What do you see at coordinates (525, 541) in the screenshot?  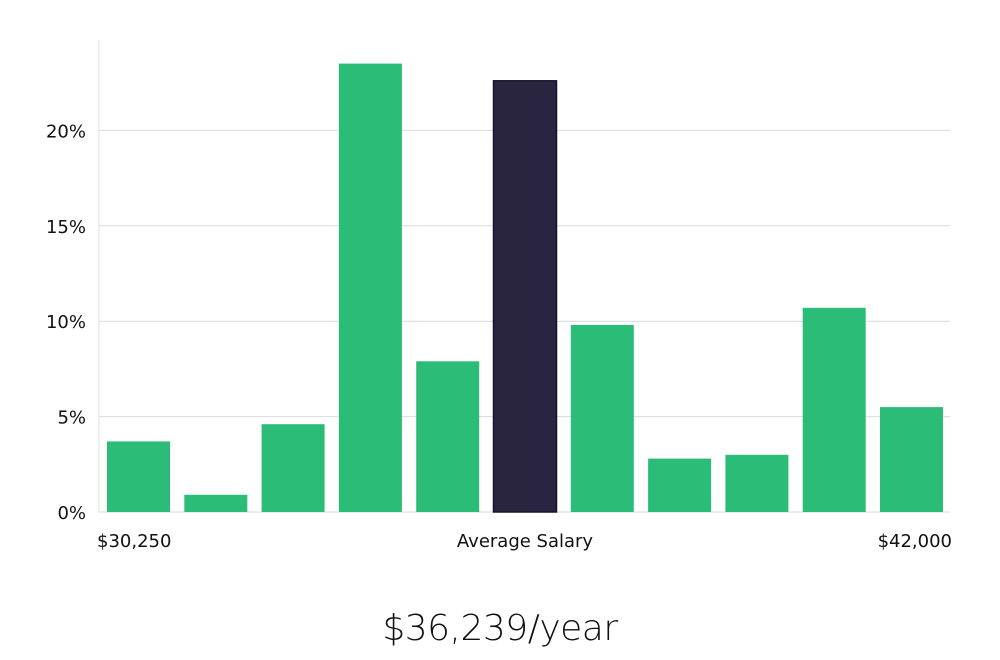 I see `x-axis-label: Average Salary` at bounding box center [525, 541].